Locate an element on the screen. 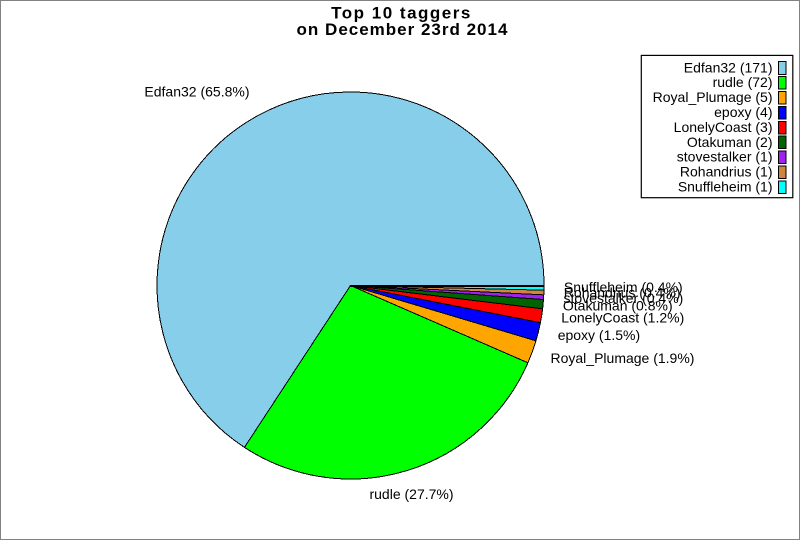 This screenshot has height=540, width=800. svg-text: Snuffleheim (0.4%) is located at coordinates (623, 287).